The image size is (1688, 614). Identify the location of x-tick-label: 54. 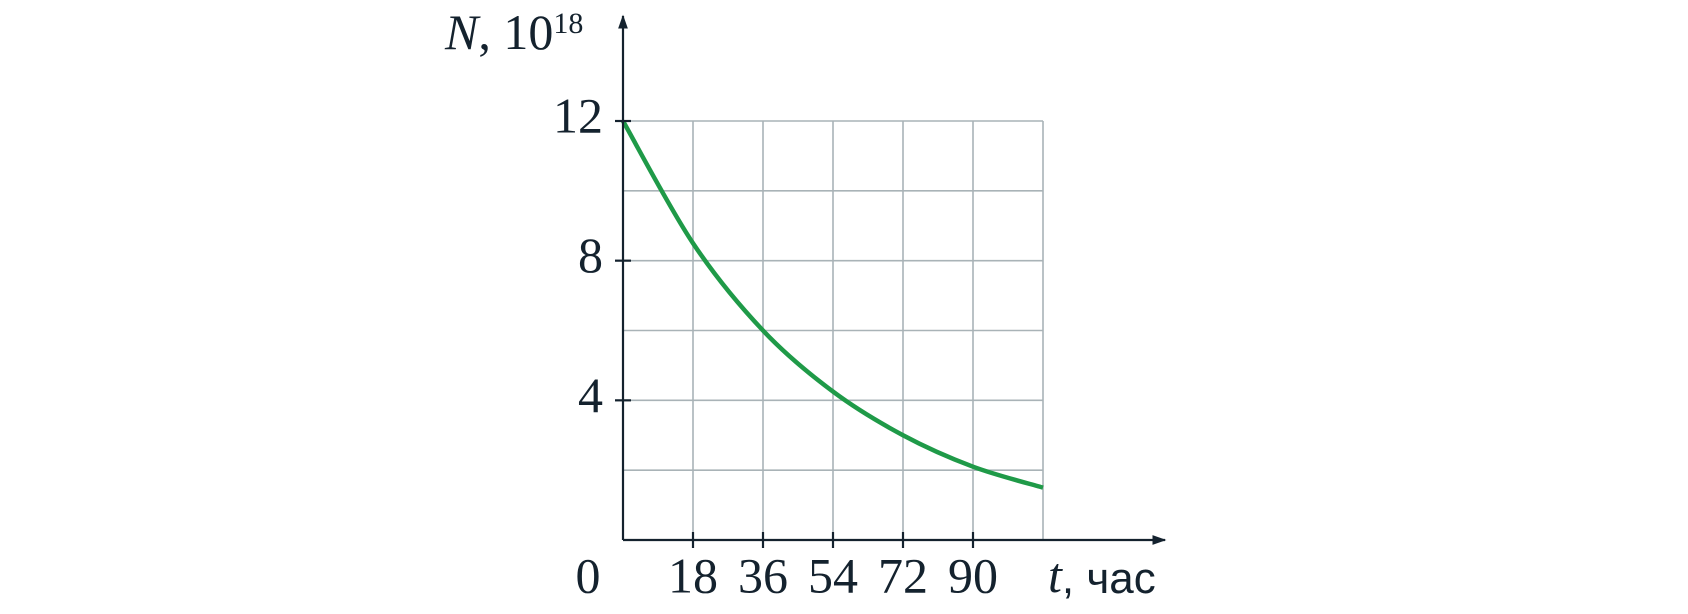
(833, 575).